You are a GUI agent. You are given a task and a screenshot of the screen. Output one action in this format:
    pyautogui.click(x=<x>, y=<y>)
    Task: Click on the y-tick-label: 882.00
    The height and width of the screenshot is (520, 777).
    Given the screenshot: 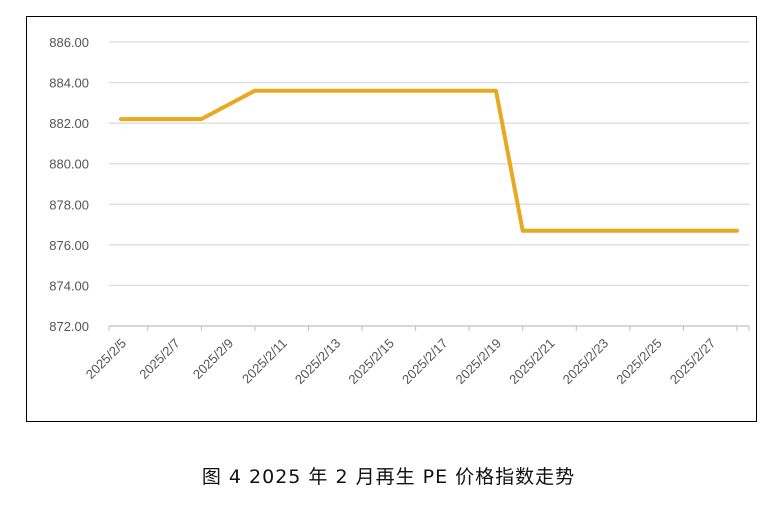 What is the action you would take?
    pyautogui.click(x=69, y=123)
    